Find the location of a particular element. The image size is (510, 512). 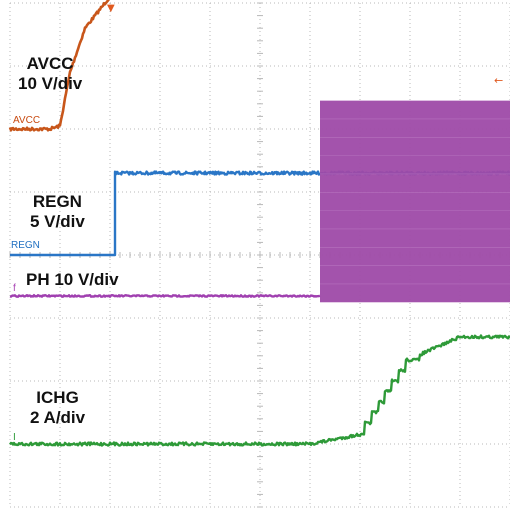

regn-name: REGN is located at coordinates (57, 201).